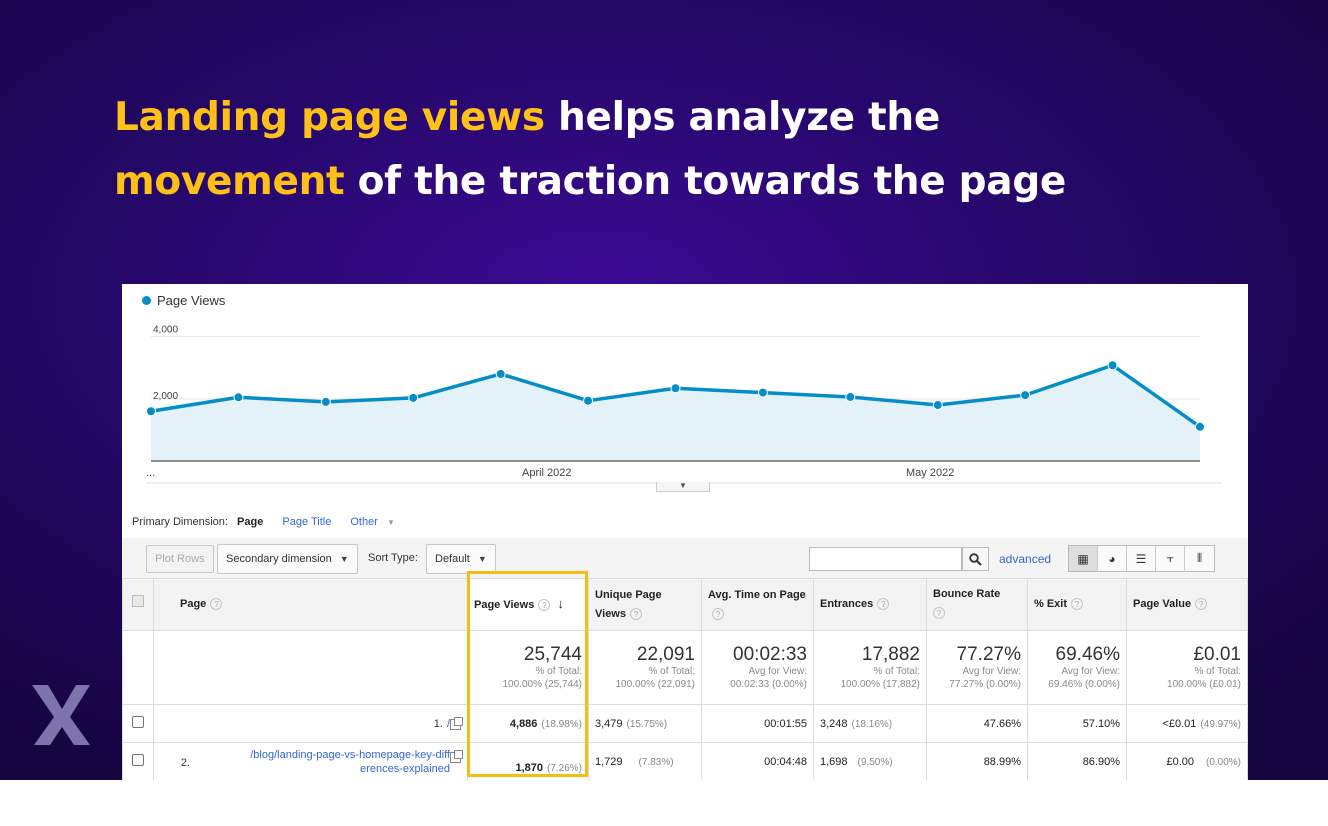 This screenshot has width=1328, height=826. Describe the element at coordinates (448, 723) in the screenshot. I see `row-page-link: /` at that location.